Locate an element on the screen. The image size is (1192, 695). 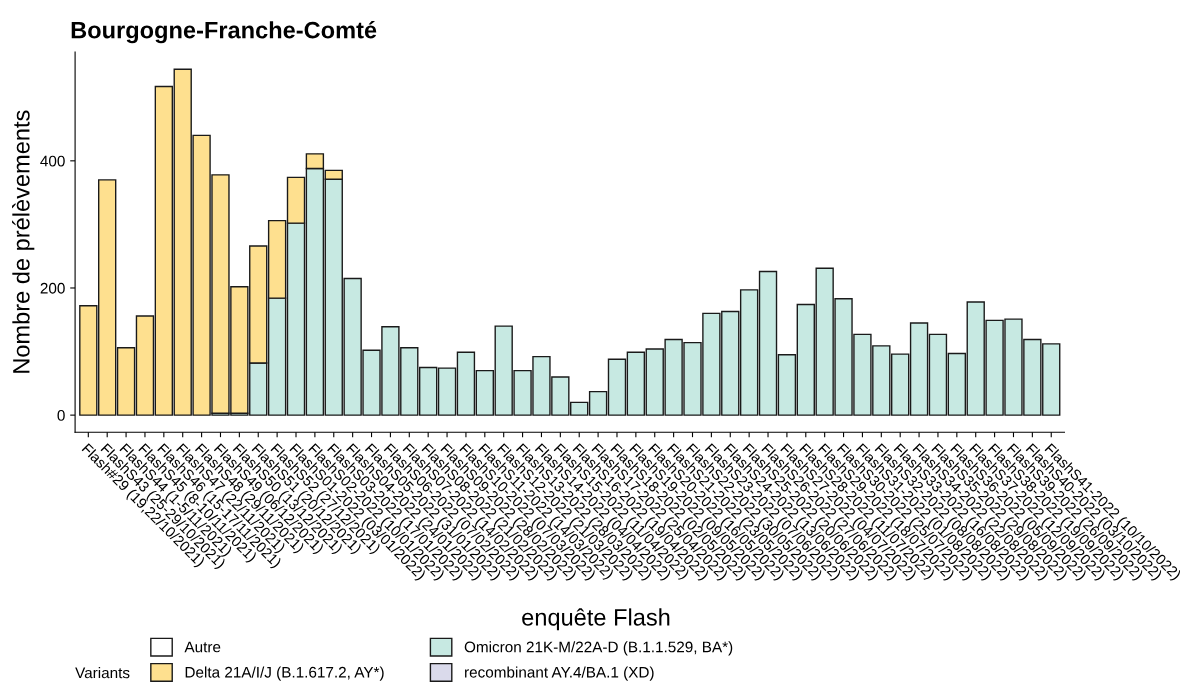
legend-label: Omicron 21K-M/22A-D (B.1.1.529, BA*) is located at coordinates (598, 648).